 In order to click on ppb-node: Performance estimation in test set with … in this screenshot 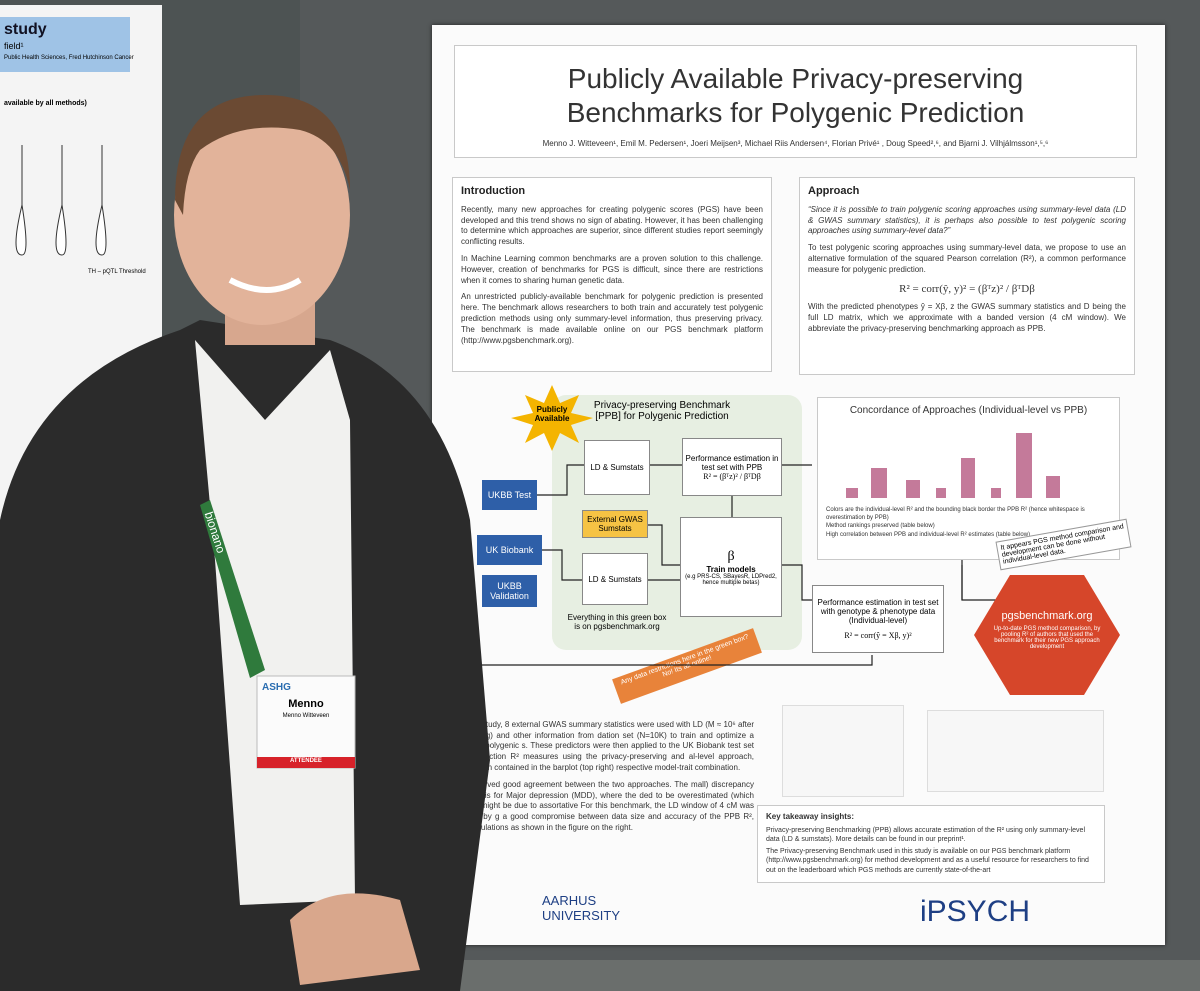, I will do `click(732, 467)`.